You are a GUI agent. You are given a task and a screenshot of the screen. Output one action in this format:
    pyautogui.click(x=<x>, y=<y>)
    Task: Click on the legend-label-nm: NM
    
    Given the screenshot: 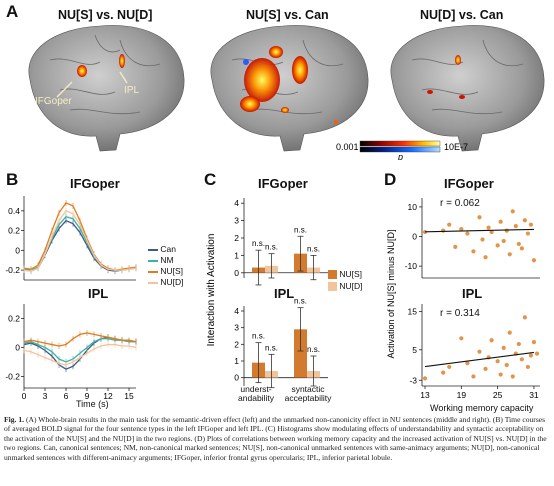 What is the action you would take?
    pyautogui.click(x=167, y=260)
    